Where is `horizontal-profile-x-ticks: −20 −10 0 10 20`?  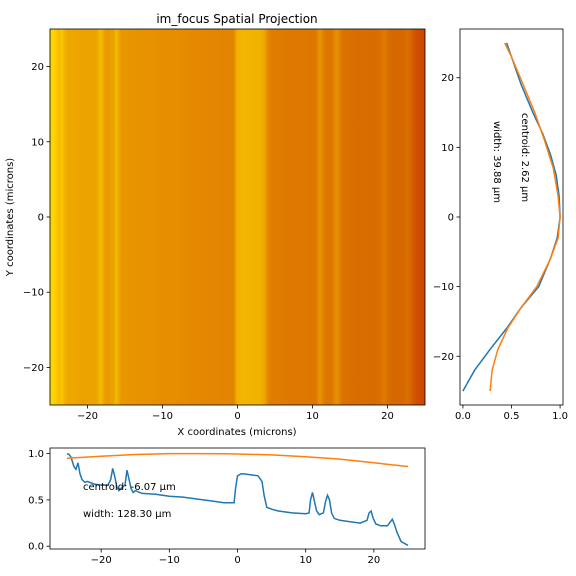 horizontal-profile-x-ticks: −20 −10 0 10 20 is located at coordinates (235, 557).